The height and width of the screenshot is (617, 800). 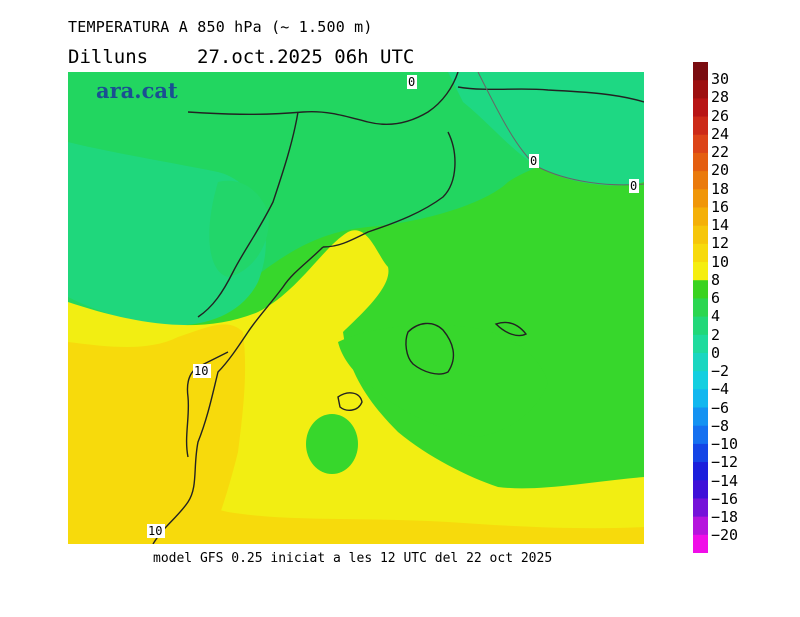 What do you see at coordinates (720, 97) in the screenshot?
I see `color-scale-label: 28` at bounding box center [720, 97].